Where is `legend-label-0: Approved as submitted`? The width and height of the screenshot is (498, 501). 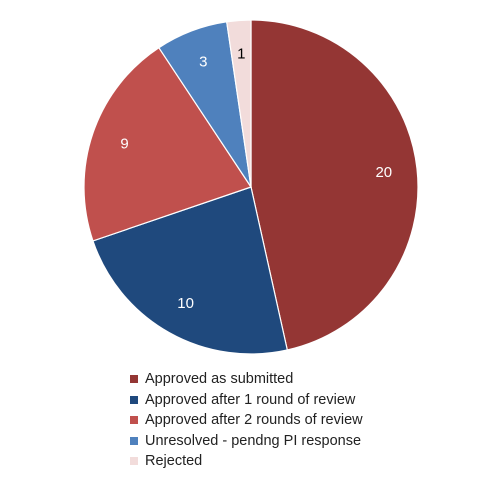 legend-label-0: Approved as submitted is located at coordinates (219, 379).